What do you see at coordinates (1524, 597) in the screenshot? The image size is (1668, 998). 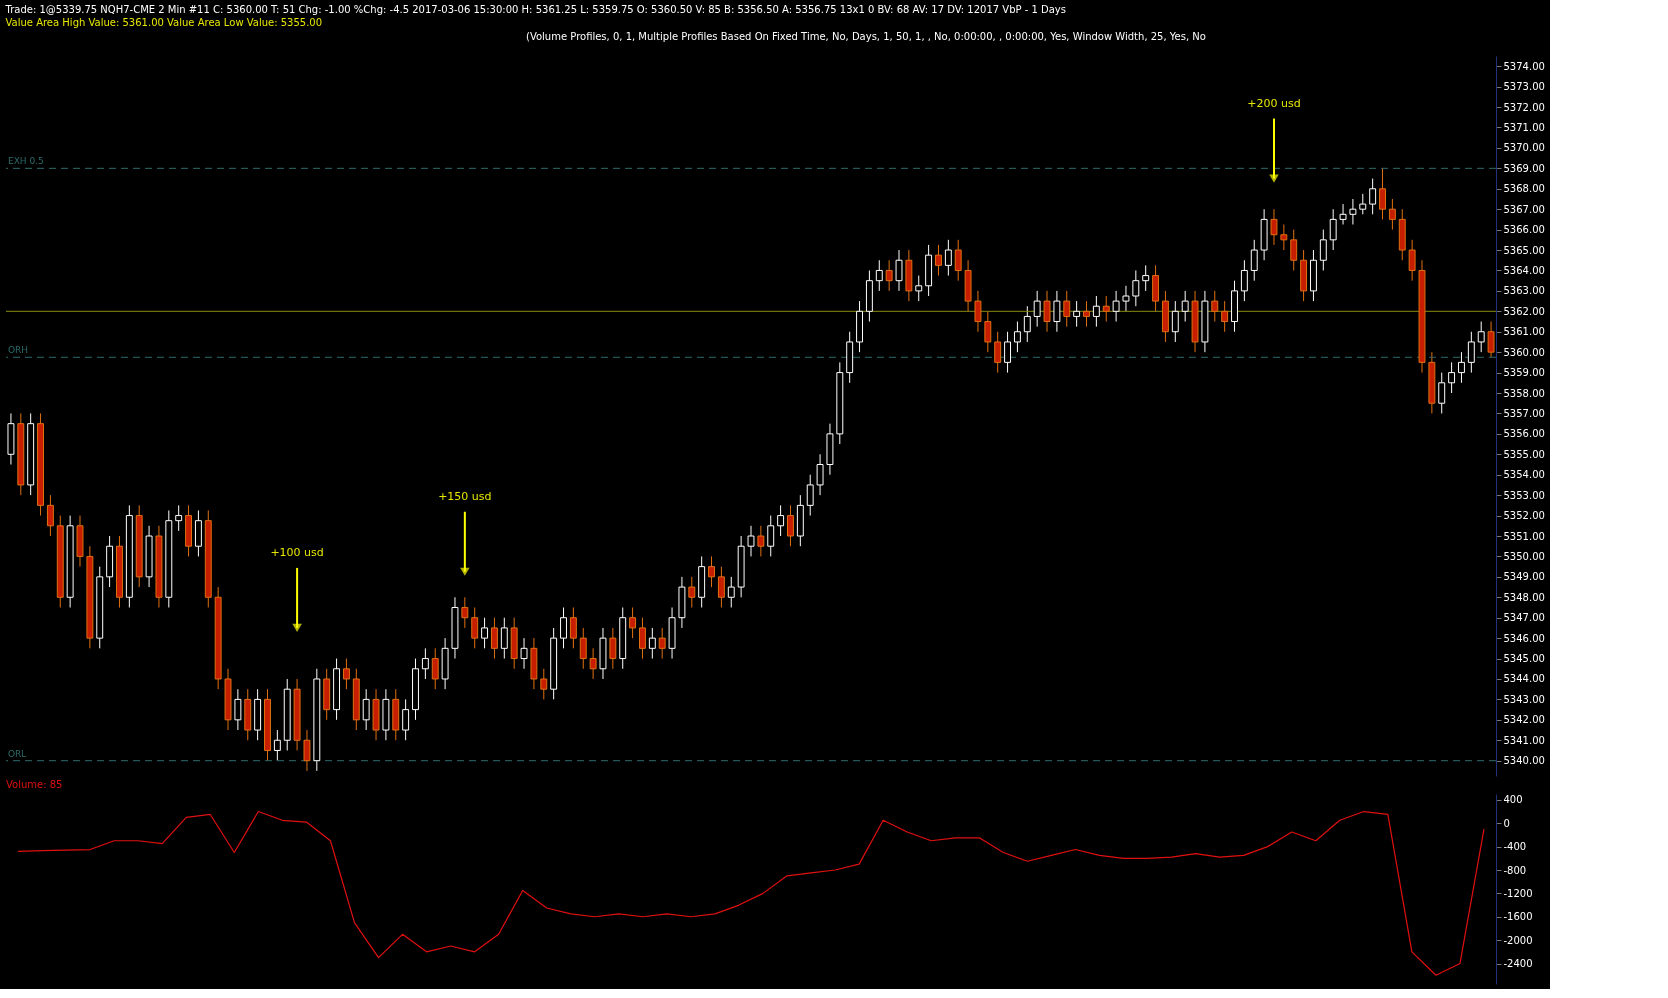 I see `y-tick-label: 5348.00` at bounding box center [1524, 597].